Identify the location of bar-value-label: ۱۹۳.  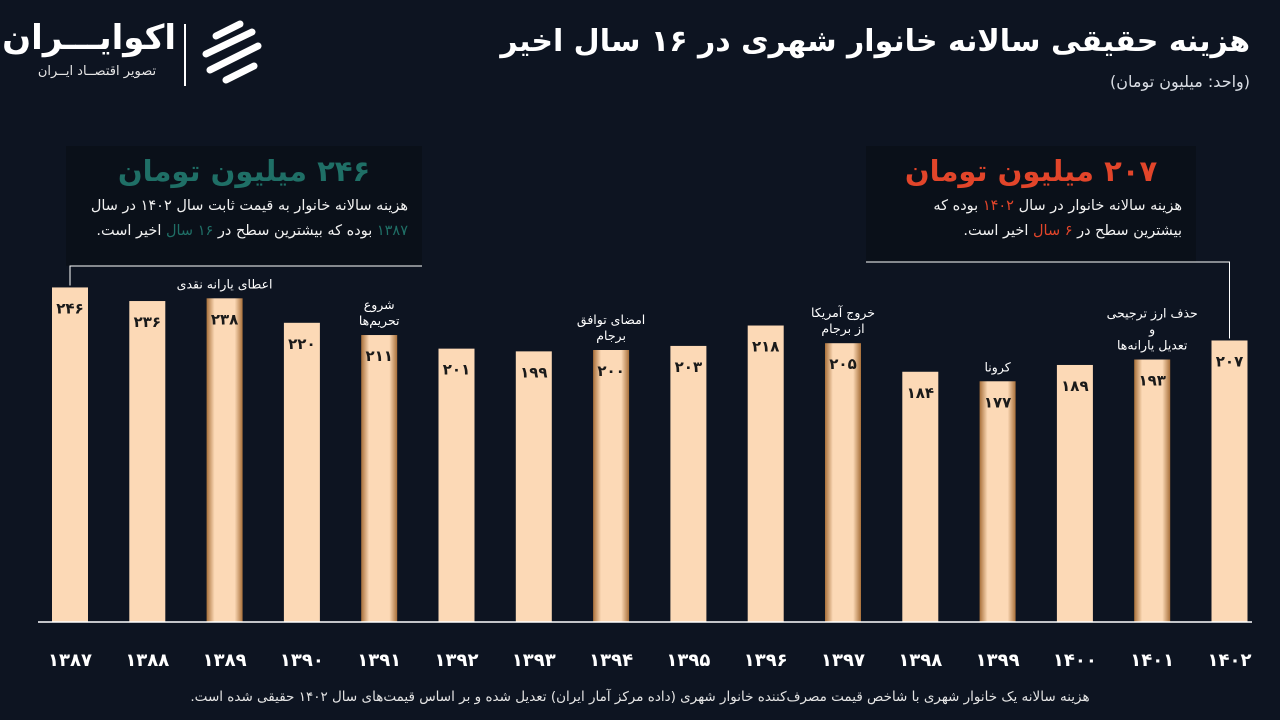
(1151, 381).